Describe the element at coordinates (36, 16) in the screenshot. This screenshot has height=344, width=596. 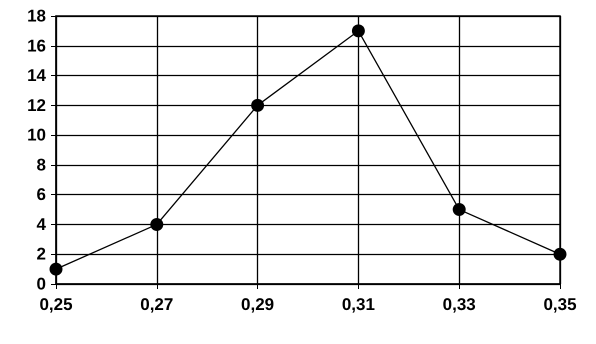
I see `y-tick-label: 18` at that location.